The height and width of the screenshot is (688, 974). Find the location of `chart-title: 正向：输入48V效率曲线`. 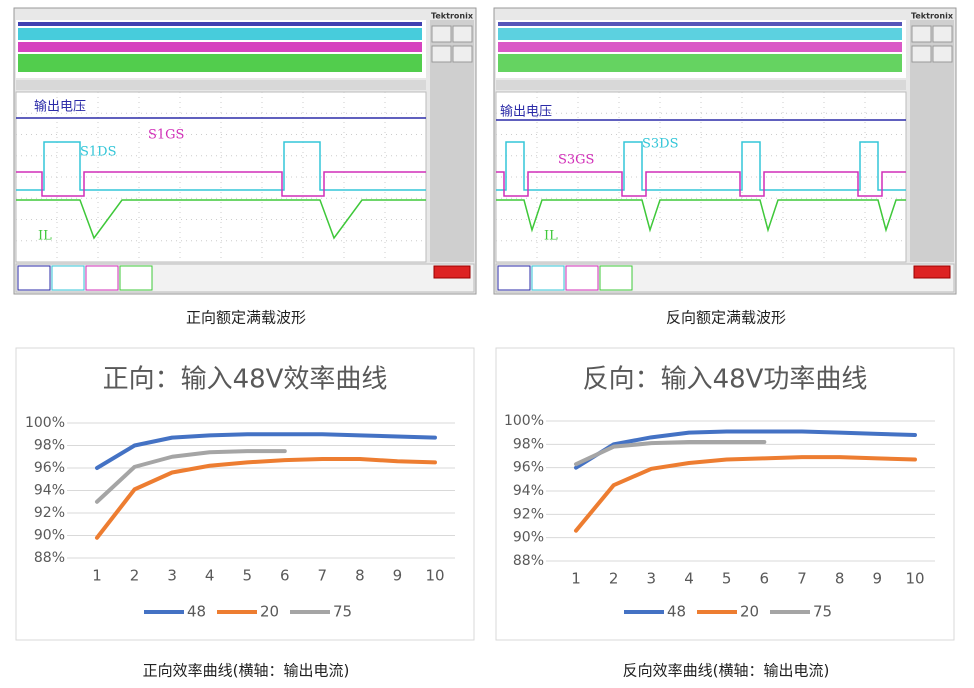

chart-title: 正向：输入48V效率曲线 is located at coordinates (245, 380).